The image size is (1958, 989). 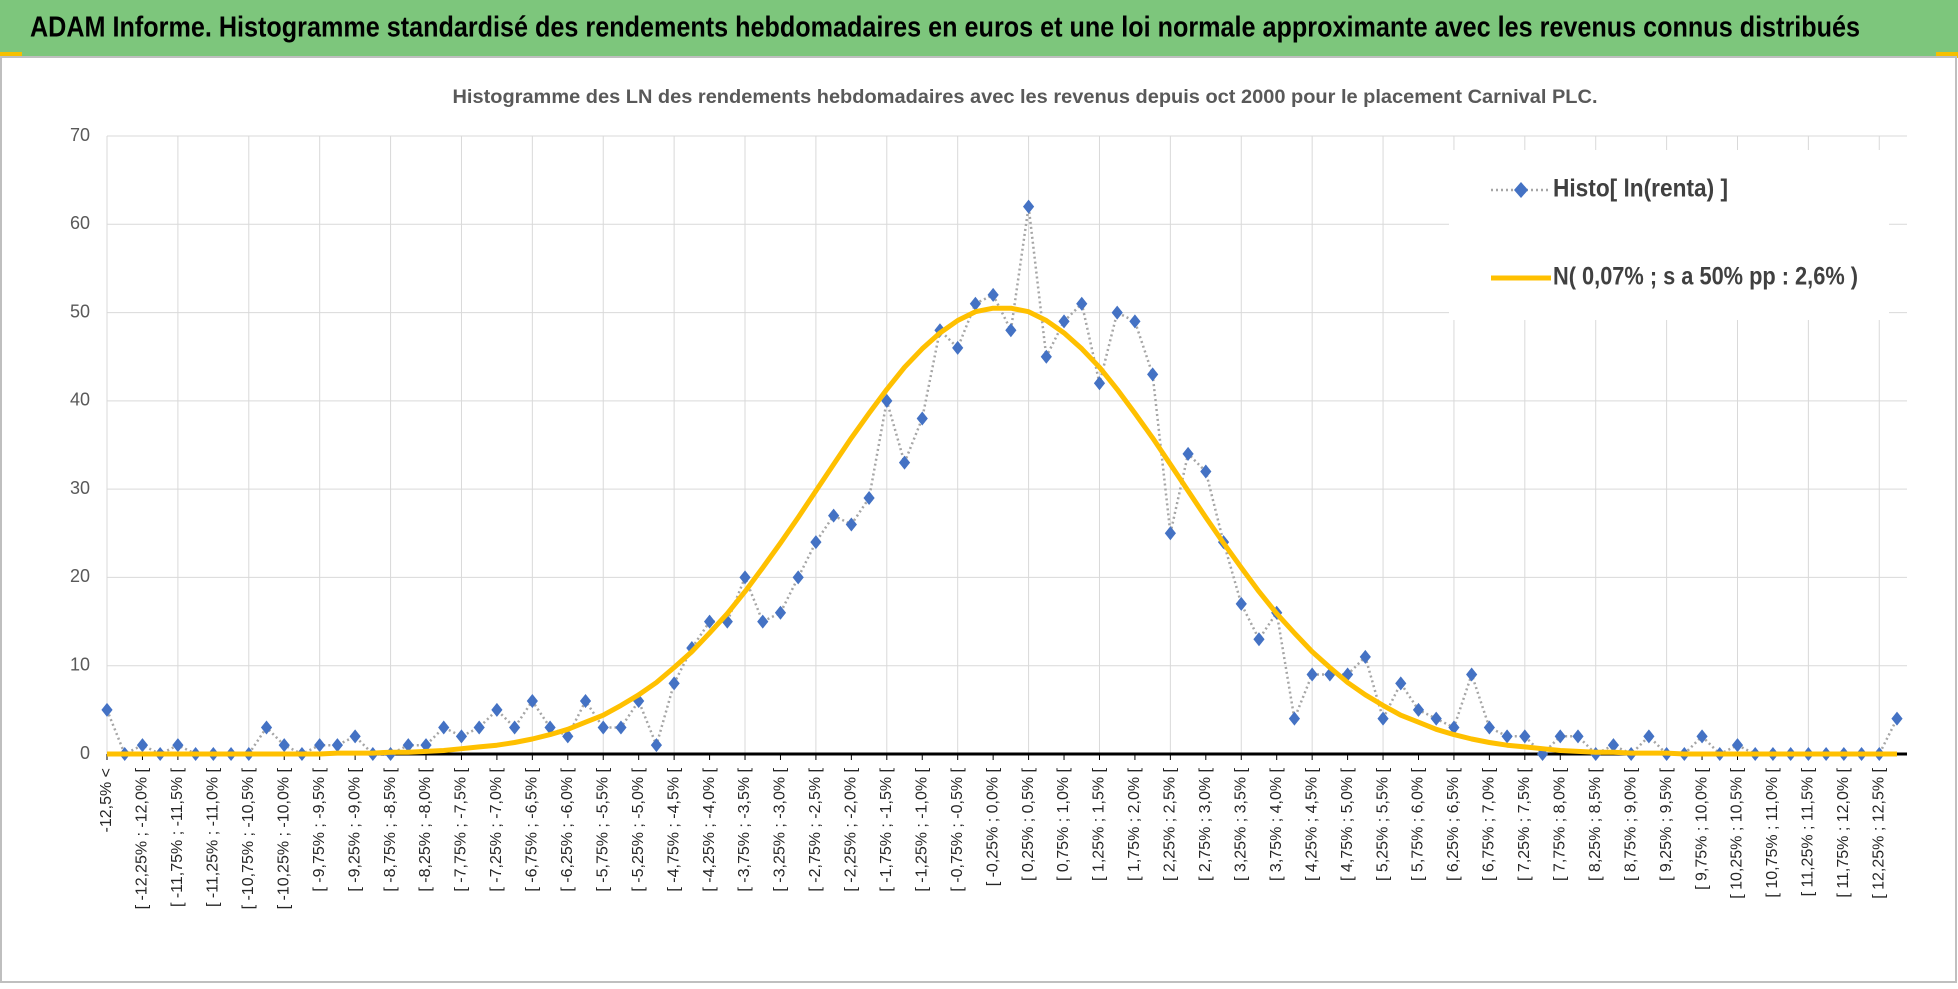 I want to click on x-tick-label: [ -1,75% ; -1,5% [, so click(x=886, y=829).